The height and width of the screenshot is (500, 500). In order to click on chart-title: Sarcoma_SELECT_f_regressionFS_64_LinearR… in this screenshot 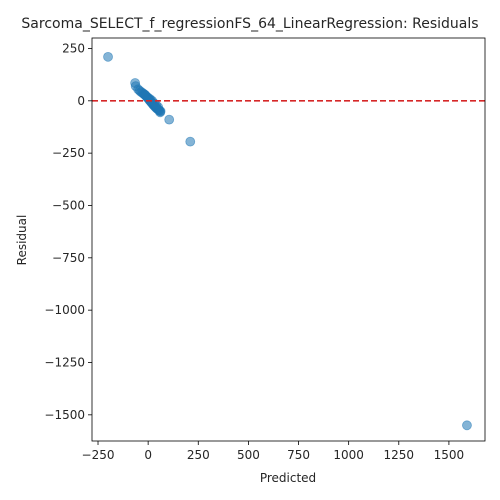, I will do `click(249, 24)`.